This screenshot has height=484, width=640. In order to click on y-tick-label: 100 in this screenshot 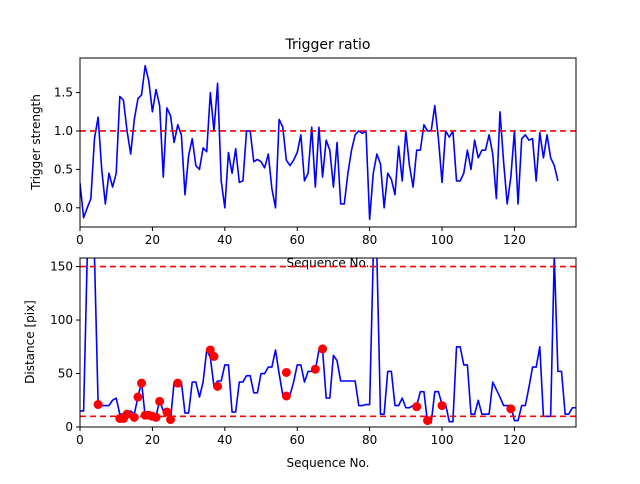, I will do `click(61, 320)`.